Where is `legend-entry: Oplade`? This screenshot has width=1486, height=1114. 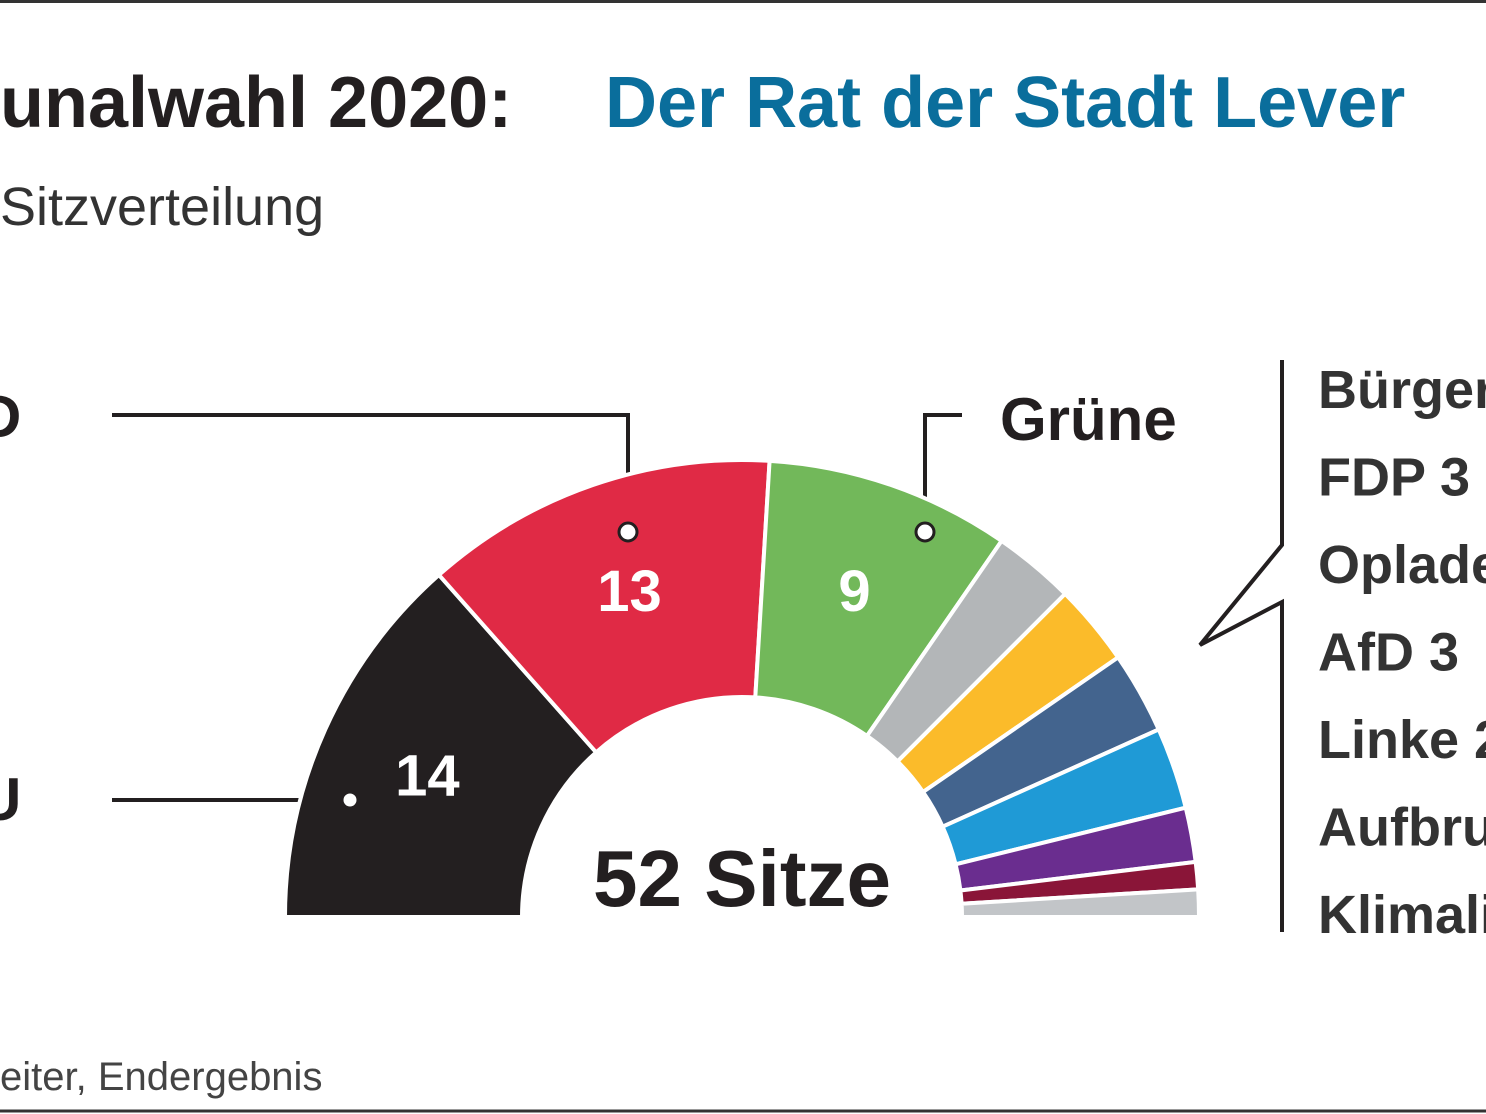
legend-entry: Oplade is located at coordinates (1402, 565).